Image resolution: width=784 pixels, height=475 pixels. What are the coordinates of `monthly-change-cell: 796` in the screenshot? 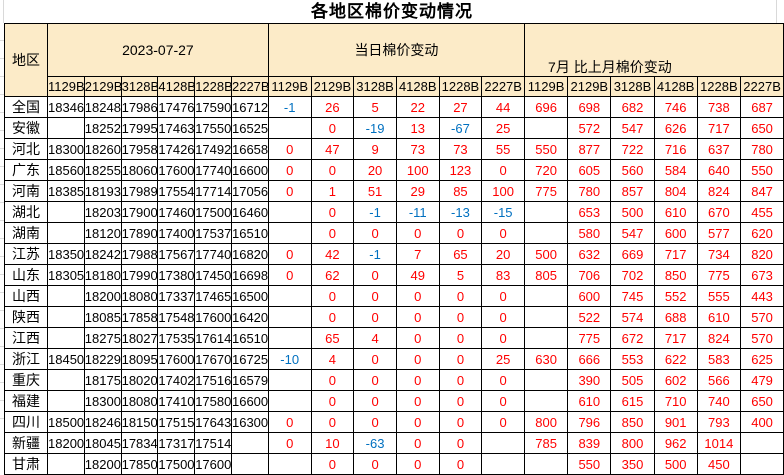 It's located at (589, 422).